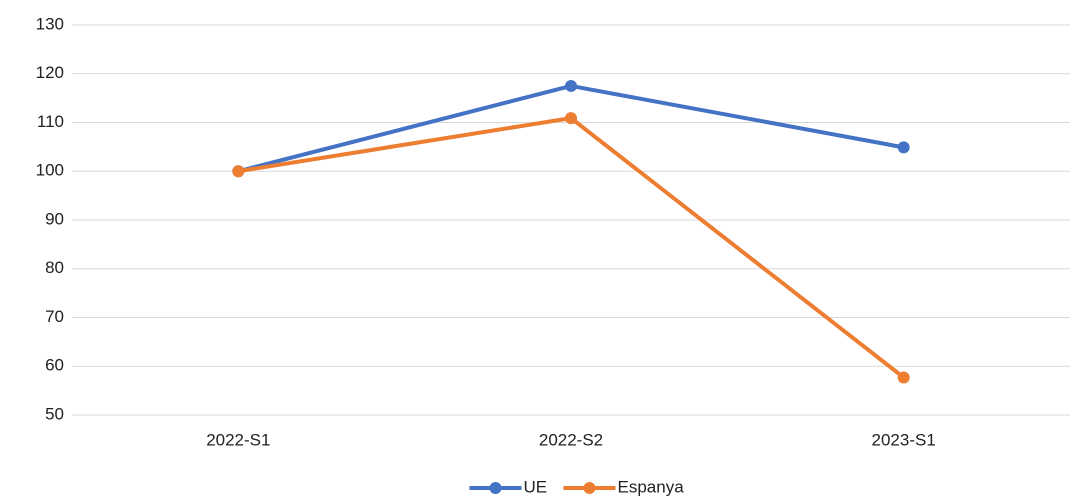 The width and height of the screenshot is (1086, 499). What do you see at coordinates (50, 72) in the screenshot?
I see `y-tick-label: 120` at bounding box center [50, 72].